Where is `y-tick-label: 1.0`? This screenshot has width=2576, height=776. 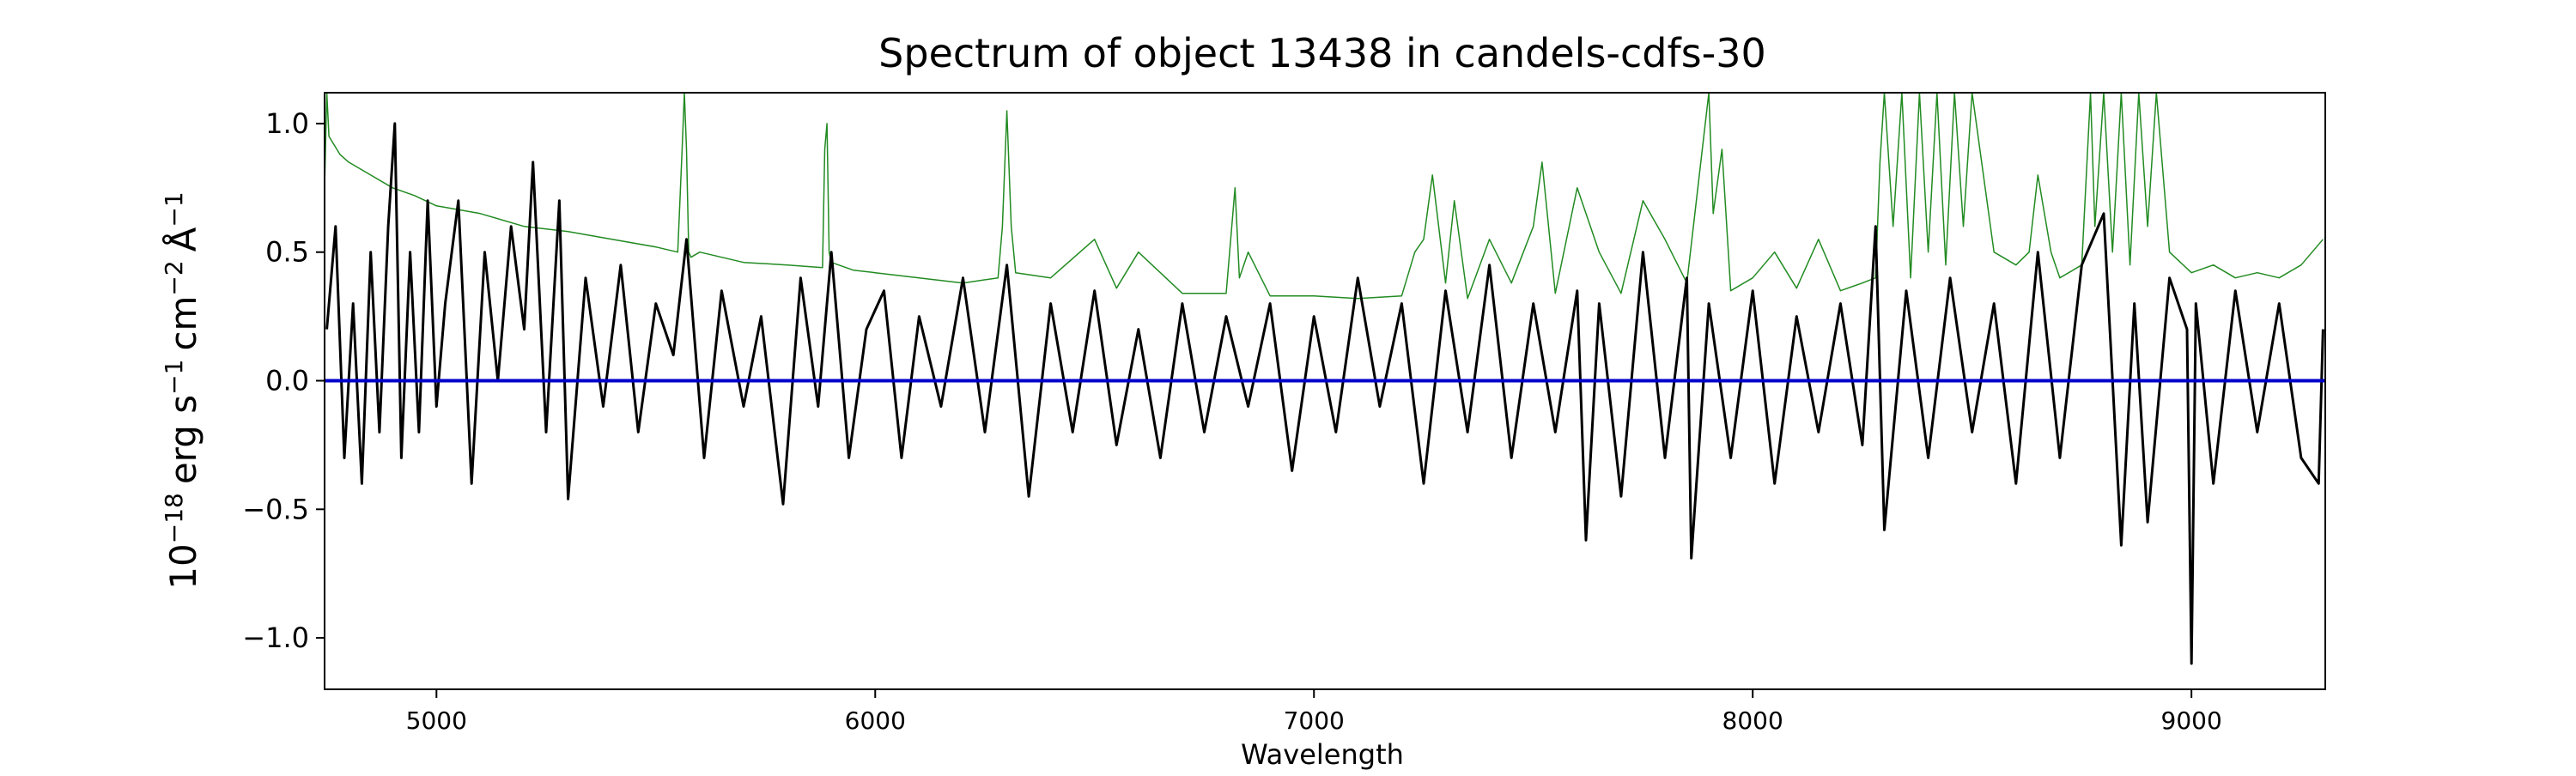 y-tick-label: 1.0 is located at coordinates (287, 124).